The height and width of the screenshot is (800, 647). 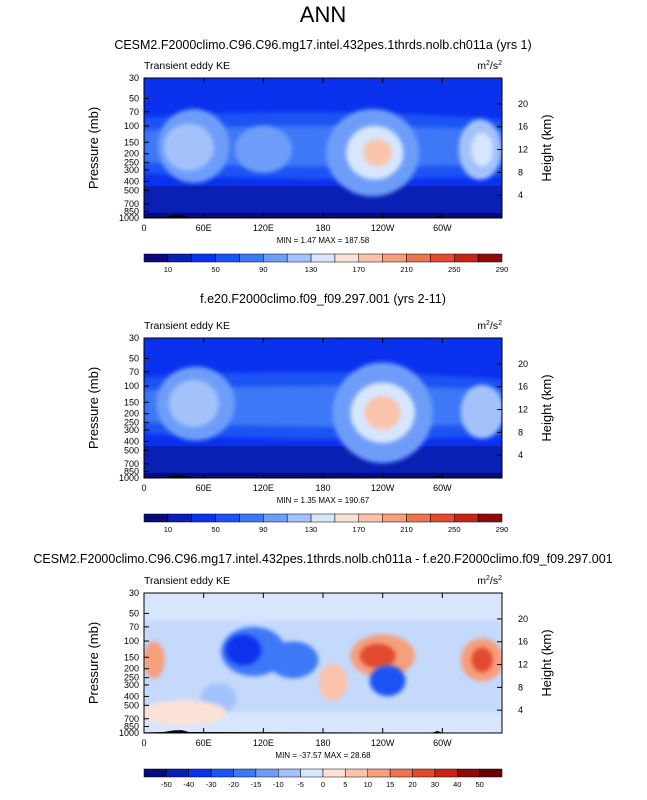 What do you see at coordinates (435, 784) in the screenshot?
I see `colorbar-label: 30` at bounding box center [435, 784].